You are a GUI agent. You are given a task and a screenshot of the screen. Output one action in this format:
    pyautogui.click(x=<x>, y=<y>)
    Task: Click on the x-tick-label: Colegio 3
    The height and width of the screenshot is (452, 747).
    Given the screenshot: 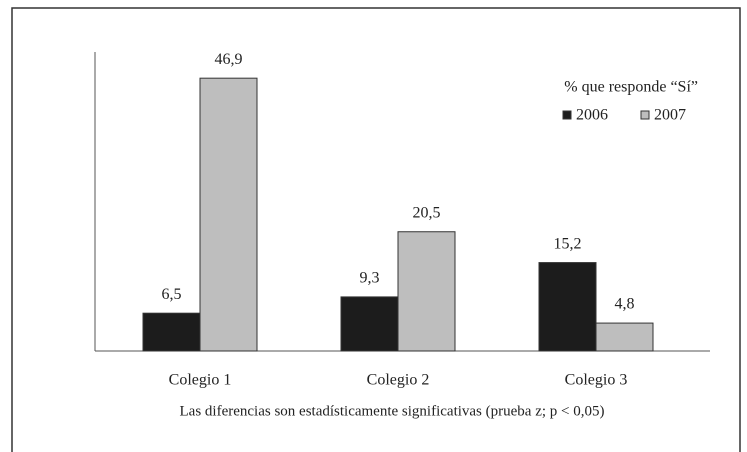 What is the action you would take?
    pyautogui.click(x=596, y=380)
    